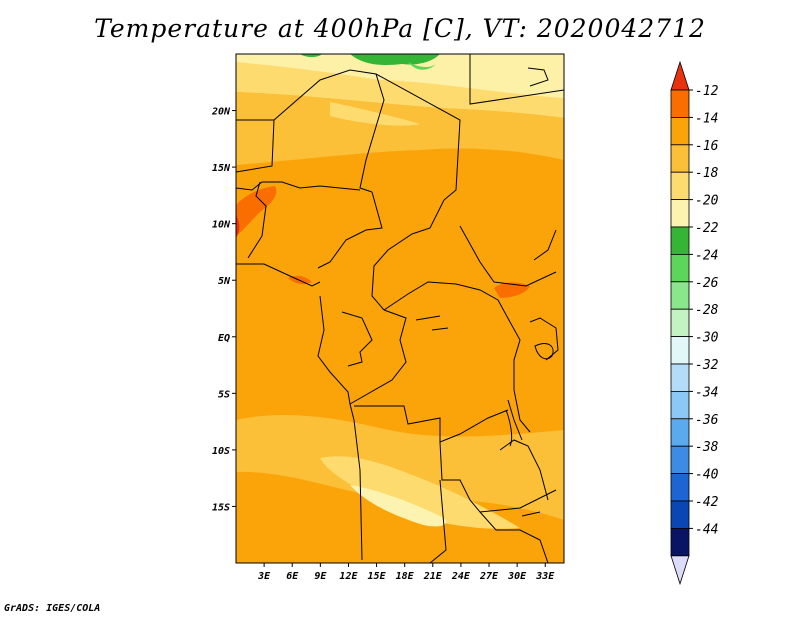 The image size is (800, 618). Describe the element at coordinates (320, 576) in the screenshot. I see `x-tick-label: 9E` at that location.